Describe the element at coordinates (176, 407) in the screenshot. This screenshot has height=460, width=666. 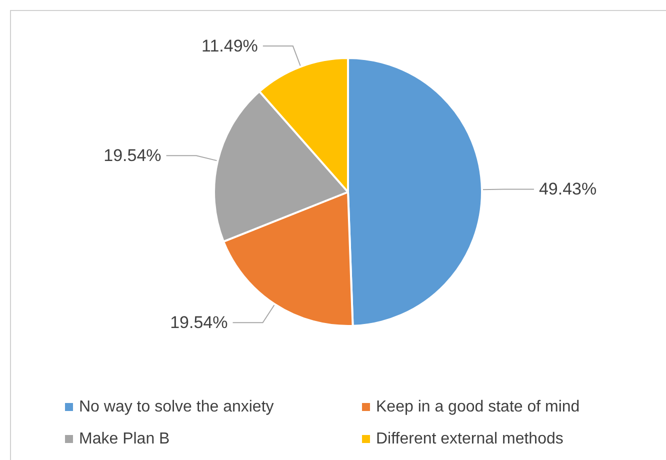
I see `legend-label: No way to solve the anxiety` at that location.